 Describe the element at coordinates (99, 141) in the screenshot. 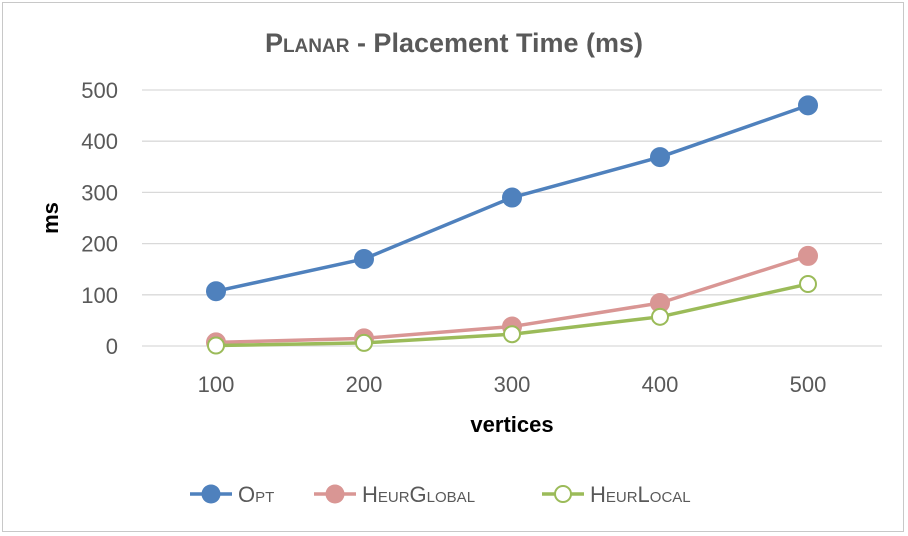

I see `y-tick-label: 400` at that location.